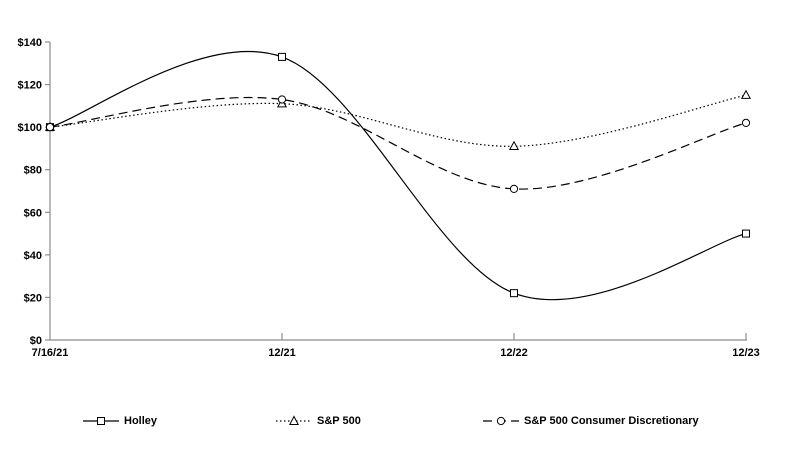  What do you see at coordinates (398, 120) in the screenshot?
I see `s-p-500-line` at bounding box center [398, 120].